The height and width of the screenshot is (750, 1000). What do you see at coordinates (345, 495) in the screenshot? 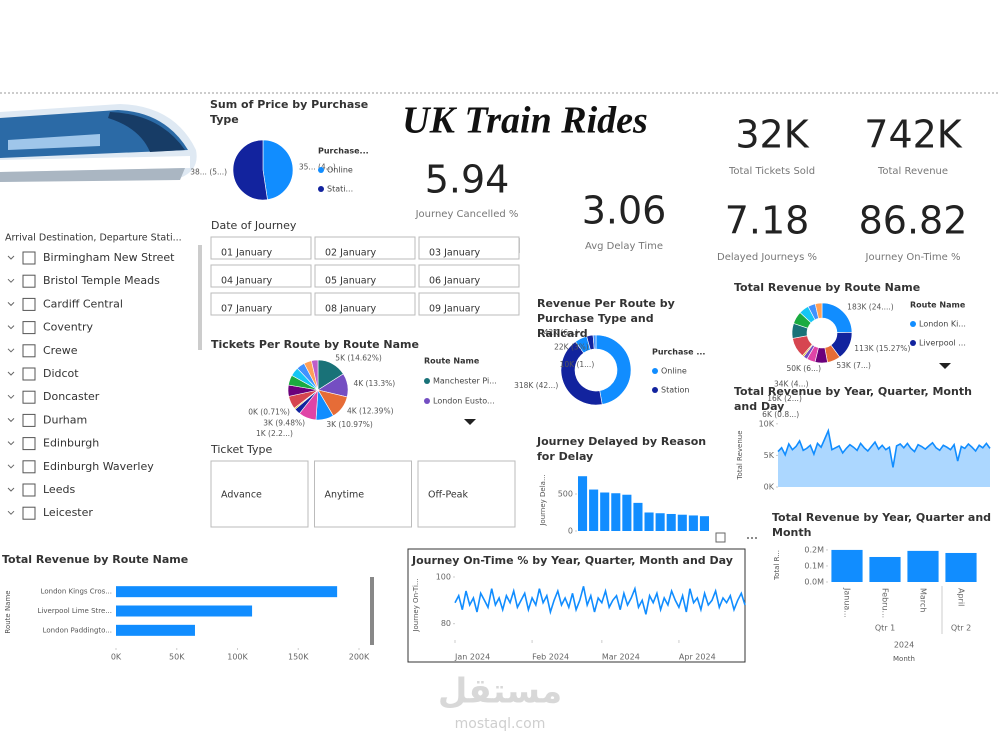
I see `slicer-button-label: Anytime` at bounding box center [345, 495].